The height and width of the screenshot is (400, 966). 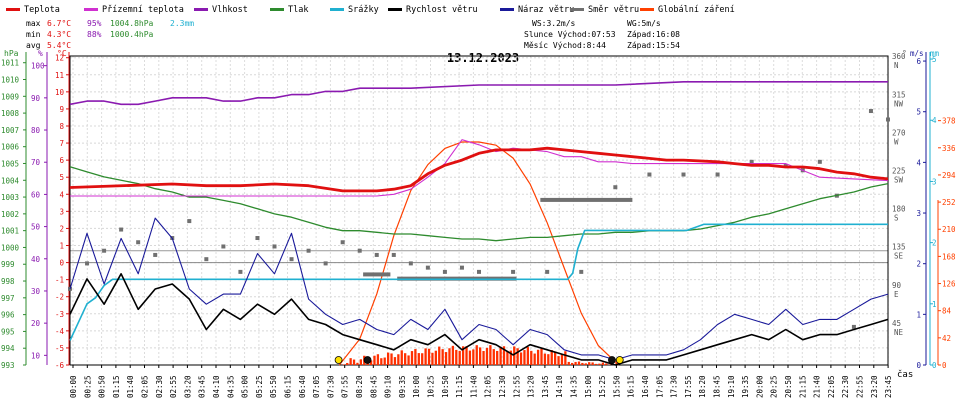 I want to click on x-tick-label: 03:20, so click(x=187, y=386).